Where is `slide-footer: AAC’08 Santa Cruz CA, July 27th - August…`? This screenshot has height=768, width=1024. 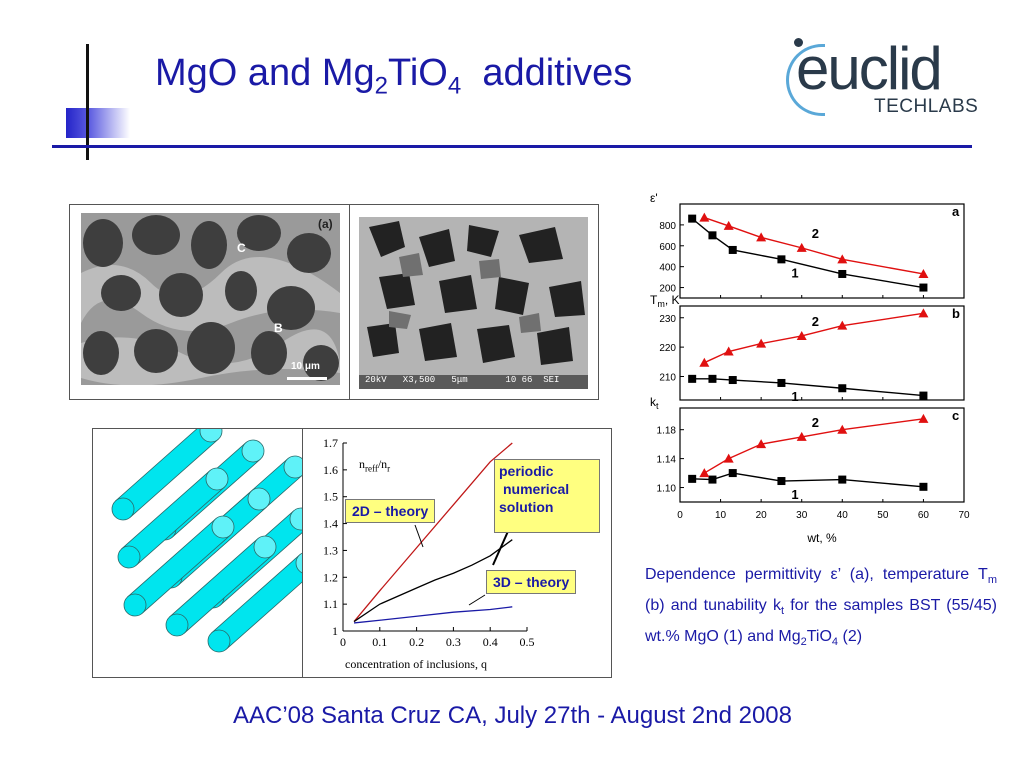 slide-footer: AAC’08 Santa Cruz CA, July 27th - August… is located at coordinates (512, 715).